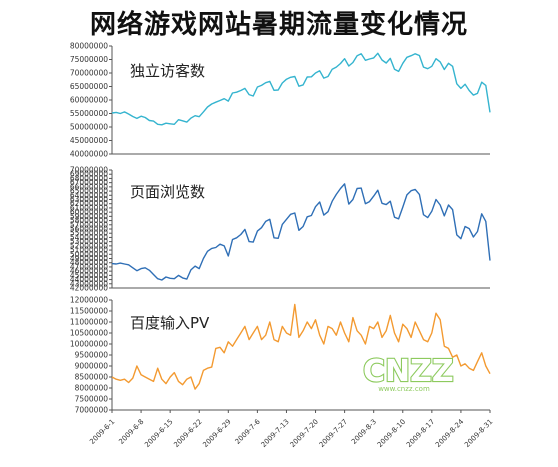 This screenshot has height=467, width=558. What do you see at coordinates (131, 432) in the screenshot?
I see `x-tick-label: 2009-6-8` at bounding box center [131, 432].